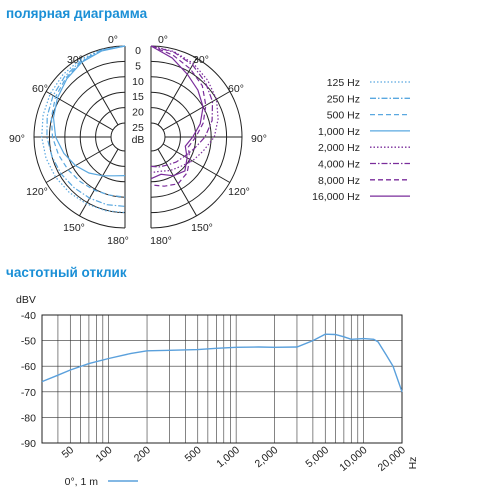  I want to click on fr-y-tick-label: -50, so click(28, 342).